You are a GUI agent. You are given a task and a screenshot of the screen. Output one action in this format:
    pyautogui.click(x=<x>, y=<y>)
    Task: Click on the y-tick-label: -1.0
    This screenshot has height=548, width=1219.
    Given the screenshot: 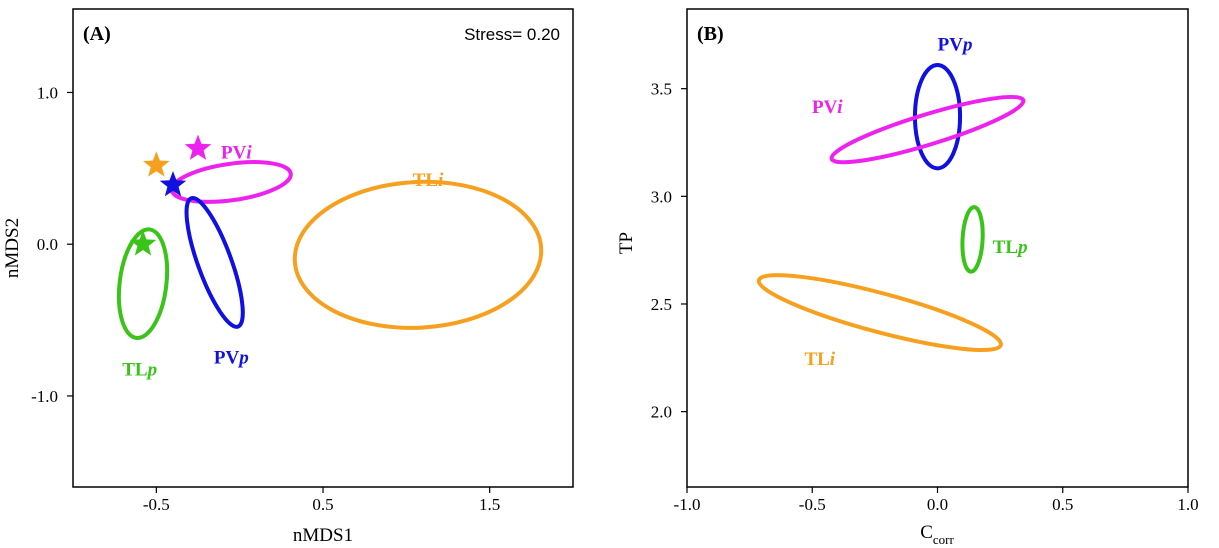 What is the action you would take?
    pyautogui.click(x=44, y=396)
    